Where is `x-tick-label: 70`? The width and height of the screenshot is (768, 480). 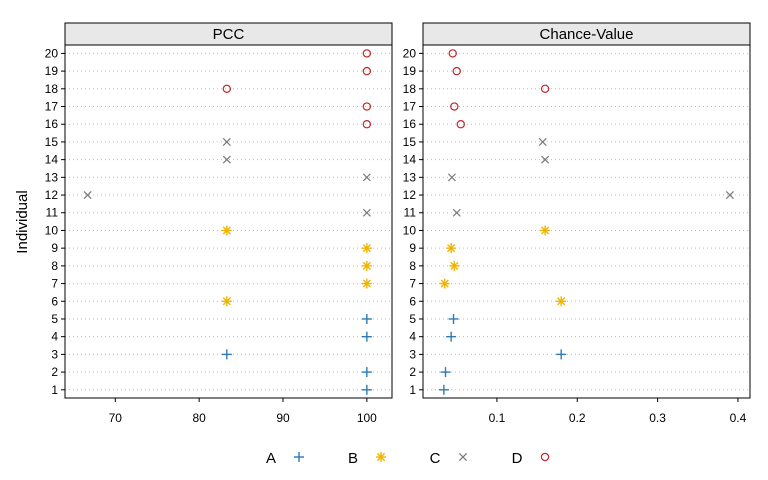 x-tick-label: 70 is located at coordinates (116, 418).